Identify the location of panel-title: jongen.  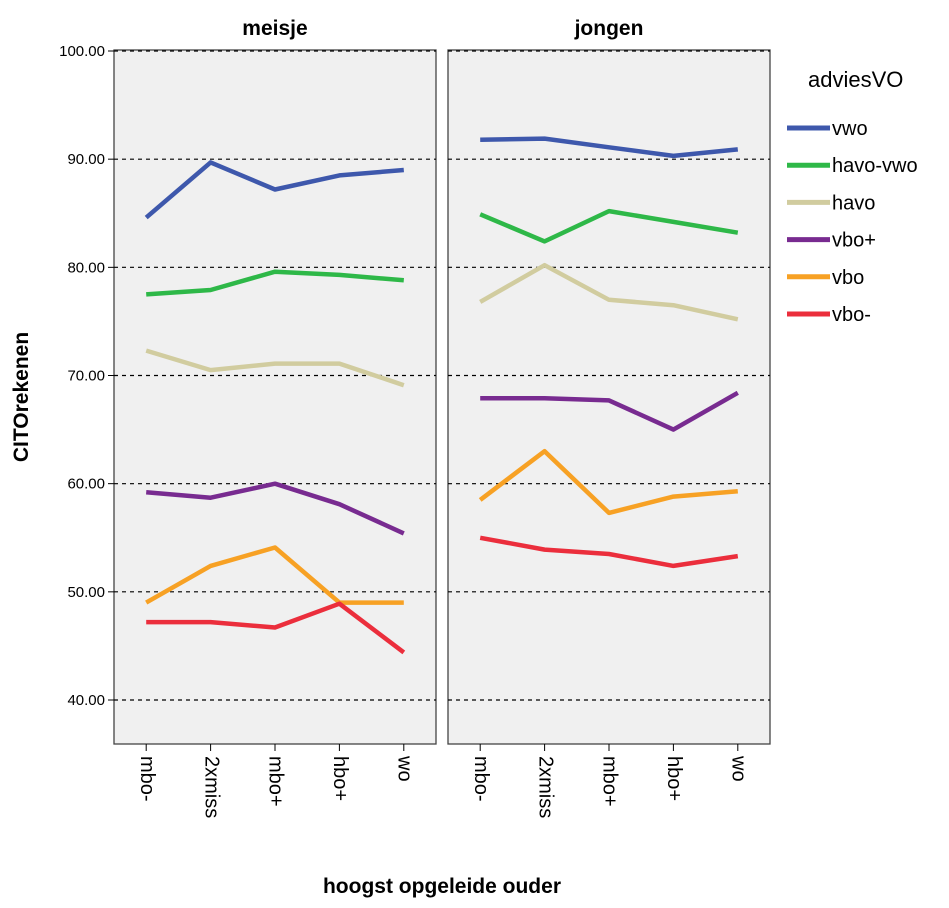
(609, 28).